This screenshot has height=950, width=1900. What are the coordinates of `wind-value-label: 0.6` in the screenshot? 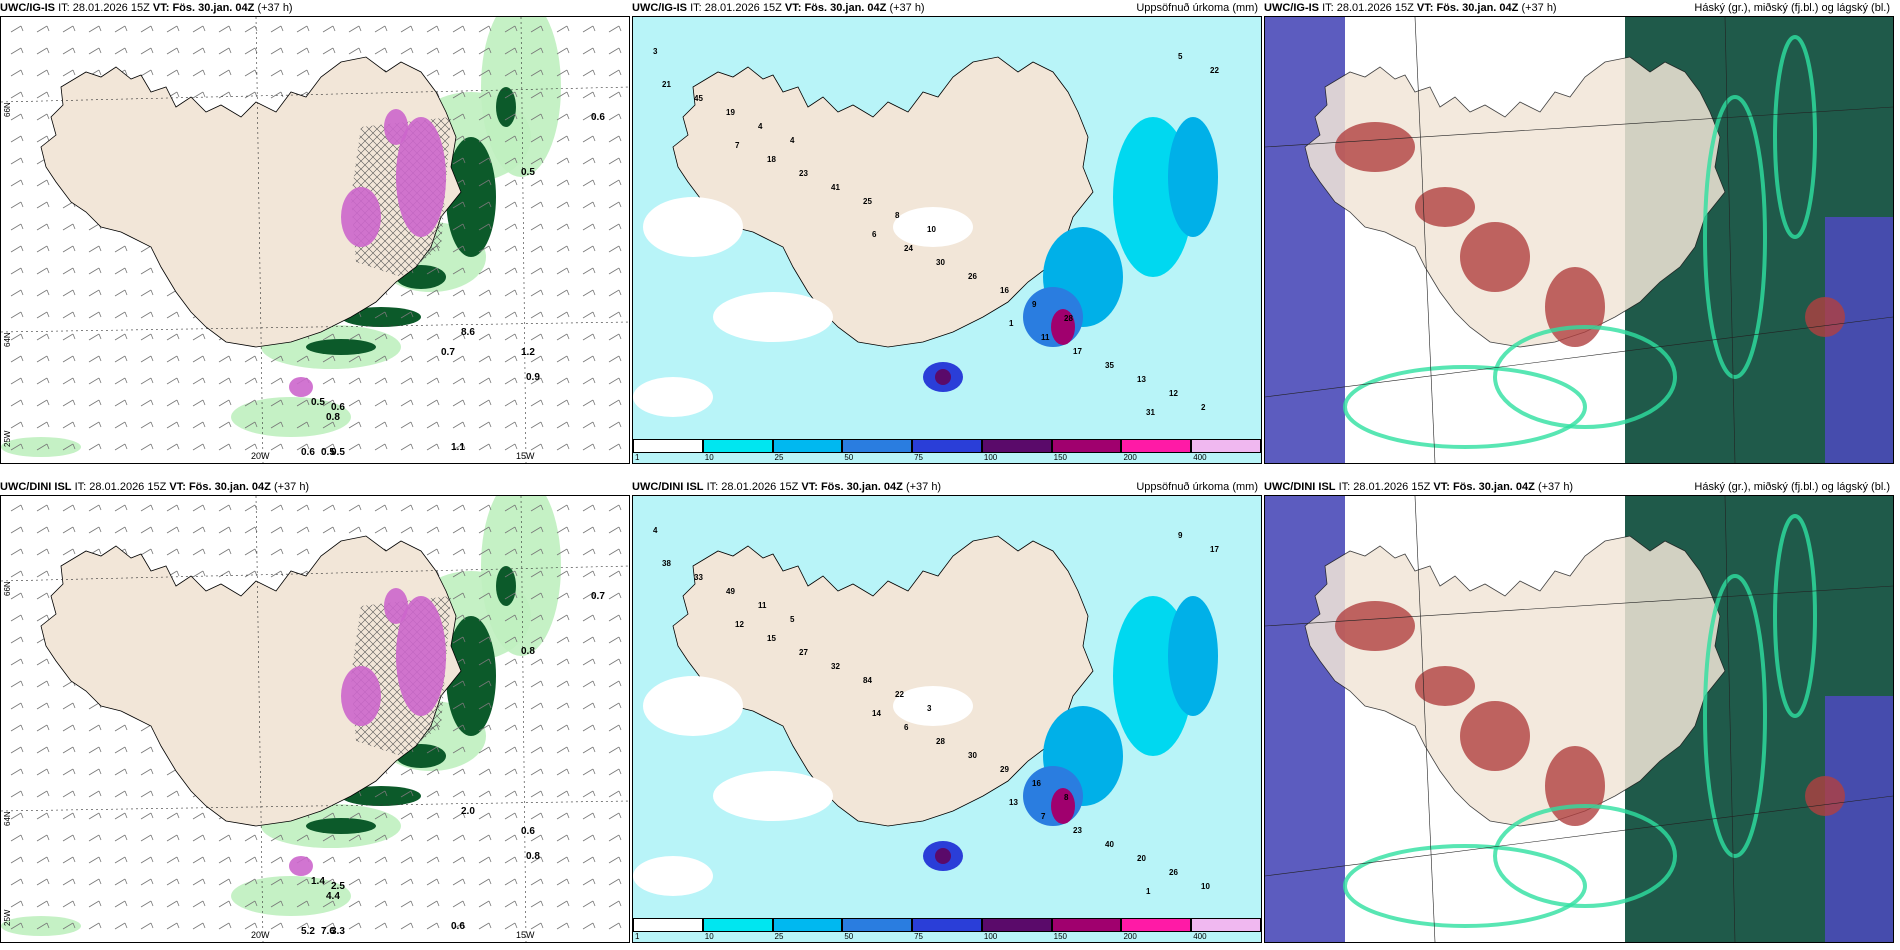 It's located at (598, 117).